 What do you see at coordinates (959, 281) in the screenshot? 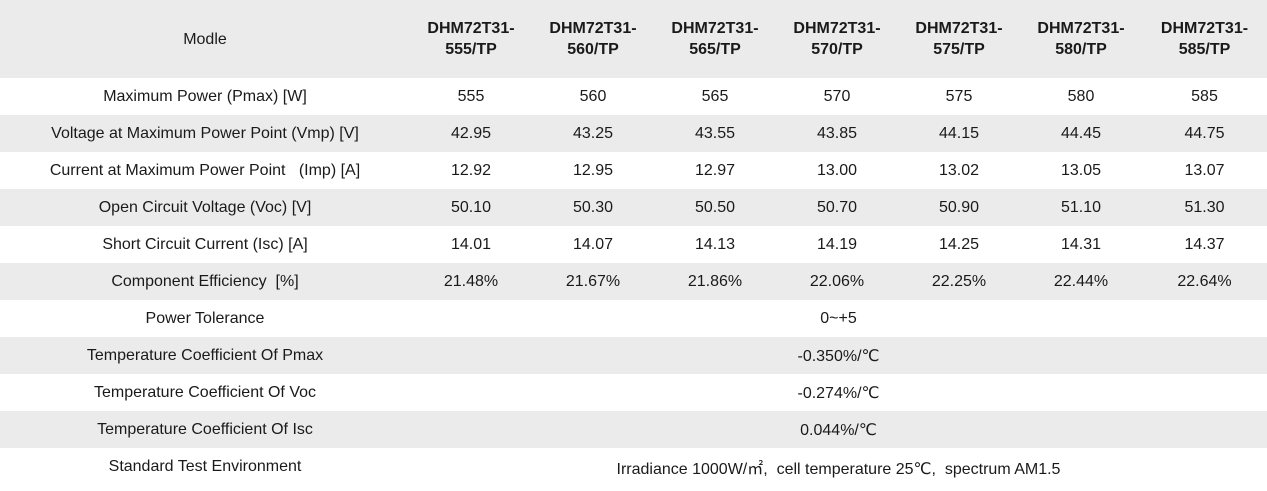
I see `table-cell: 22.25%` at bounding box center [959, 281].